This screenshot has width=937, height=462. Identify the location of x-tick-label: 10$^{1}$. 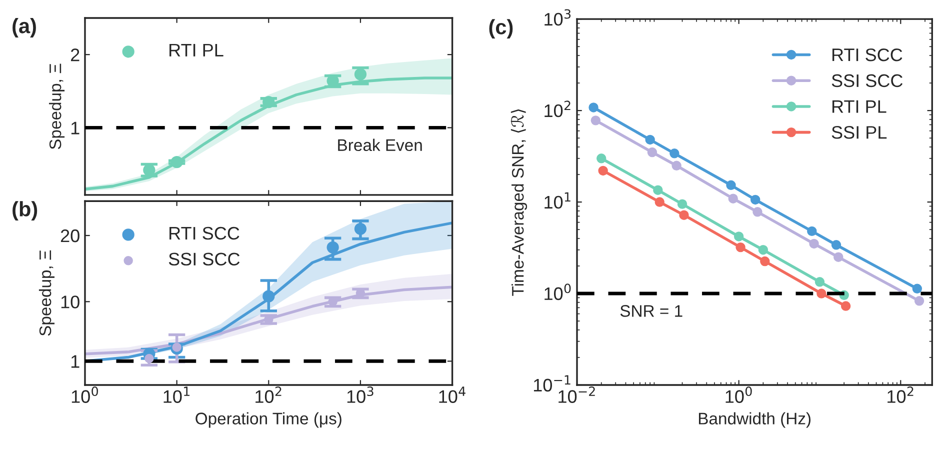
(177, 394).